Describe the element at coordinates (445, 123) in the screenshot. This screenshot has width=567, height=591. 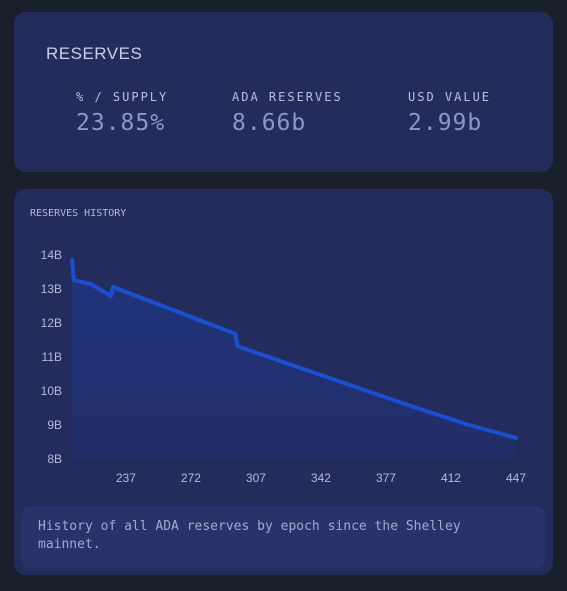
I see `stat-value: 2.99b` at that location.